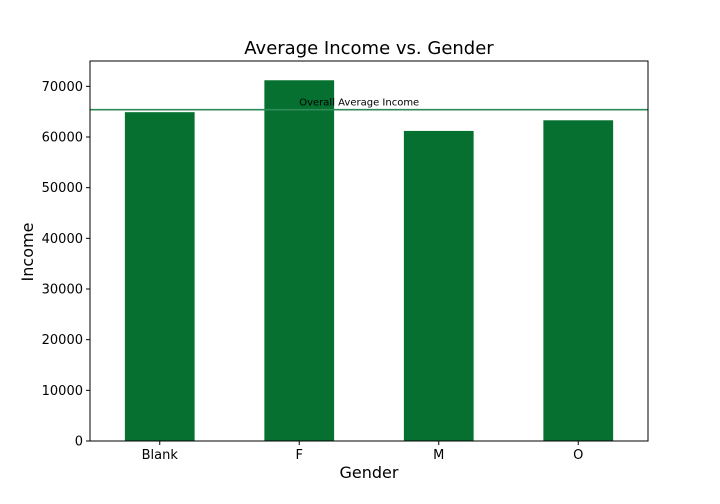  I want to click on y-tick-label: 0, so click(79, 442).